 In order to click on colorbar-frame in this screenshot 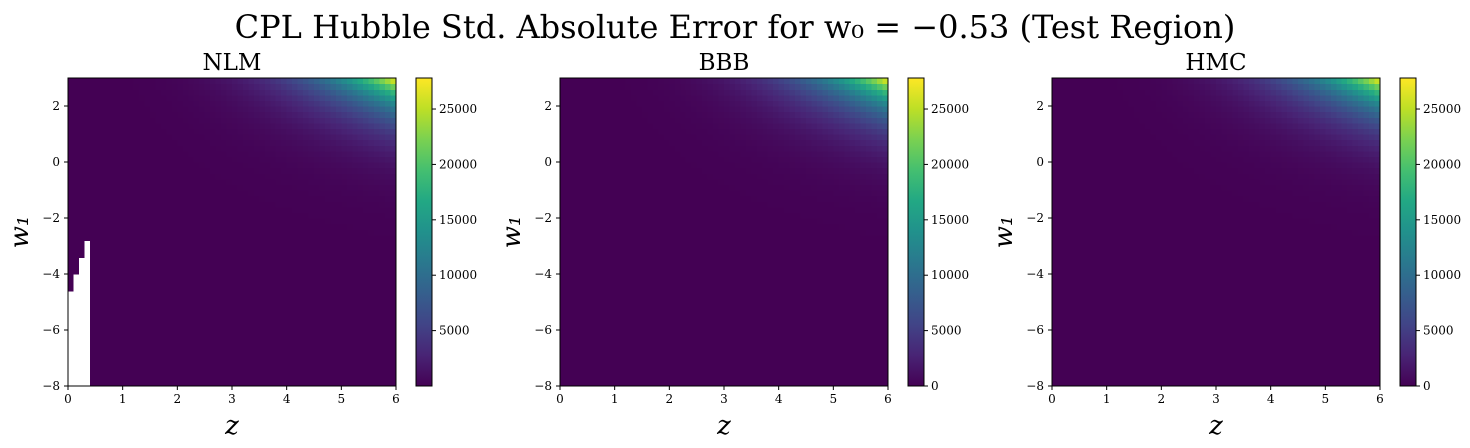, I will do `click(424, 232)`.